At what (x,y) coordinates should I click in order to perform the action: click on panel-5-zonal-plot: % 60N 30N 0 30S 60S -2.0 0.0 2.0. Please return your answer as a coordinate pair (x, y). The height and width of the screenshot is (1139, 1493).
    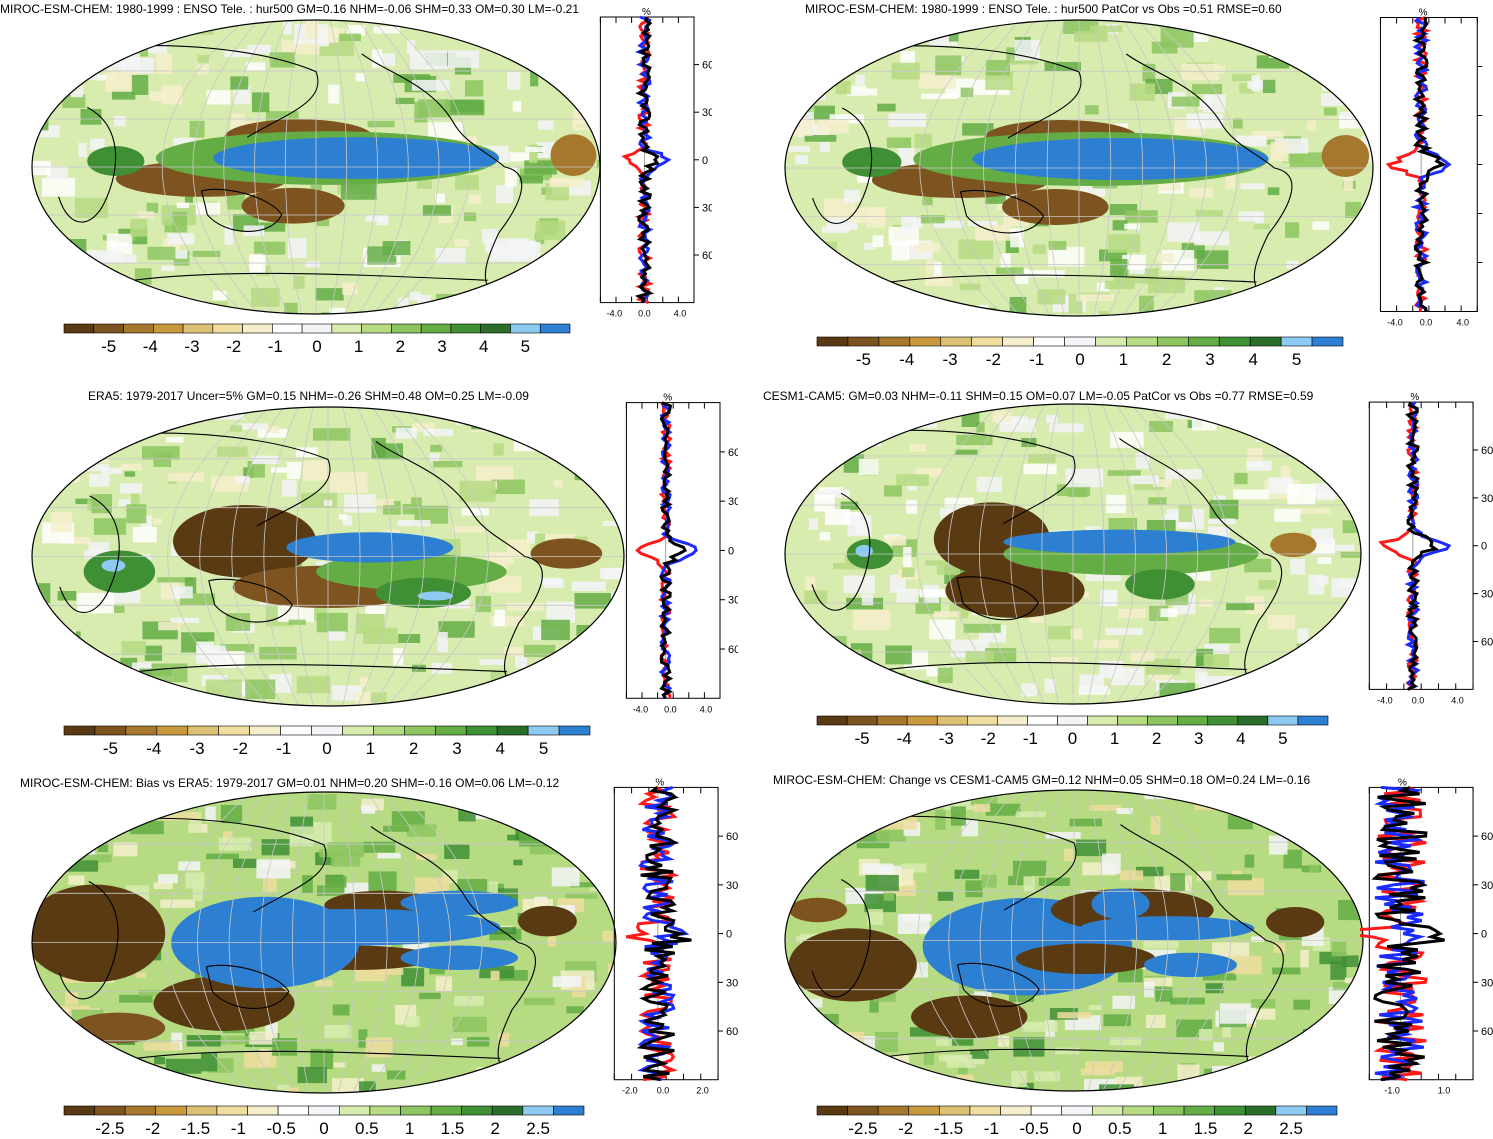
    Looking at the image, I should click on (675, 936).